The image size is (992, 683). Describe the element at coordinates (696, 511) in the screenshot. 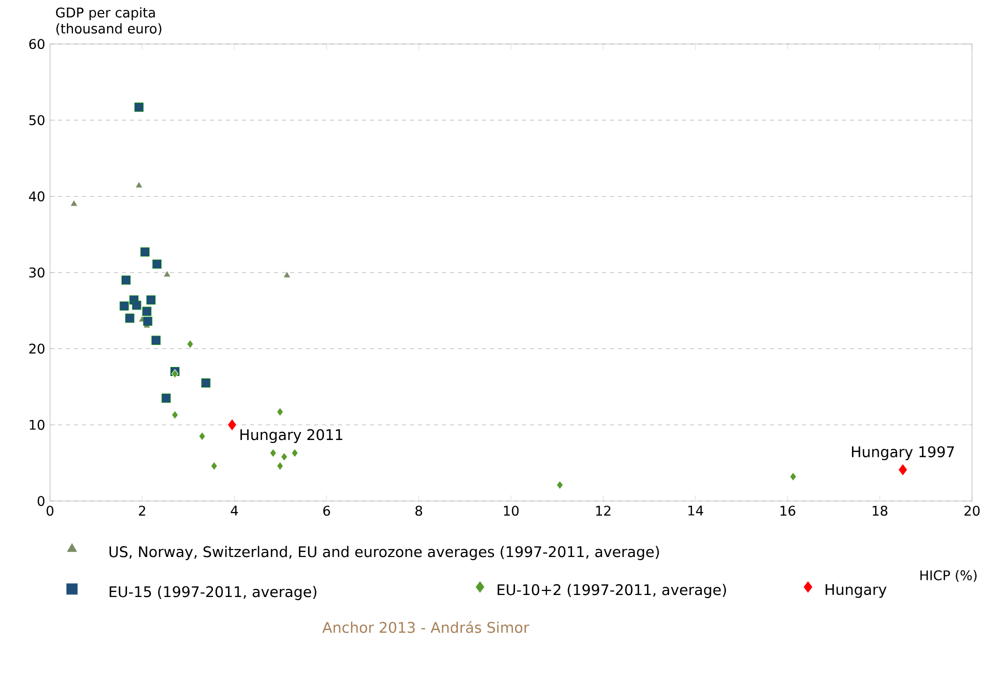

I see `x-tick-label: 14` at that location.